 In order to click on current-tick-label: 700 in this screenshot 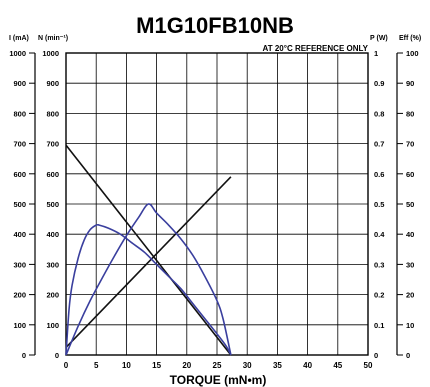, I will do `click(19, 144)`.